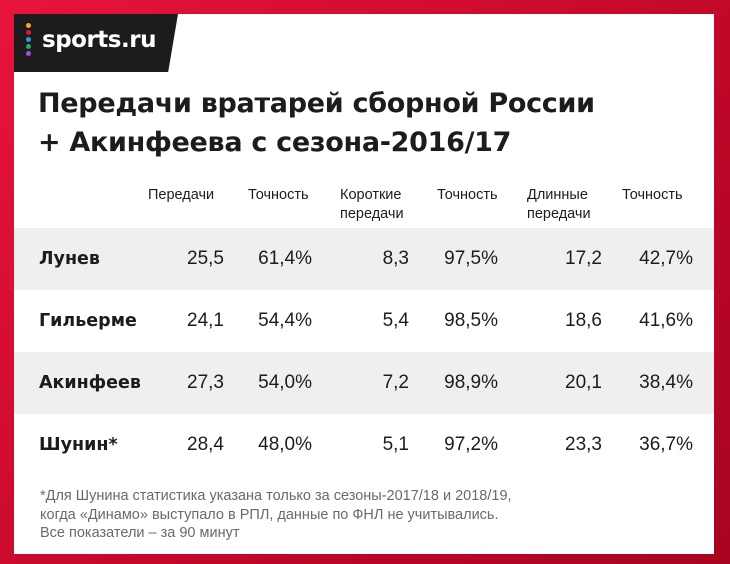 The height and width of the screenshot is (564, 730). Describe the element at coordinates (583, 320) in the screenshot. I see `cell-long-passes: 18,6` at that location.